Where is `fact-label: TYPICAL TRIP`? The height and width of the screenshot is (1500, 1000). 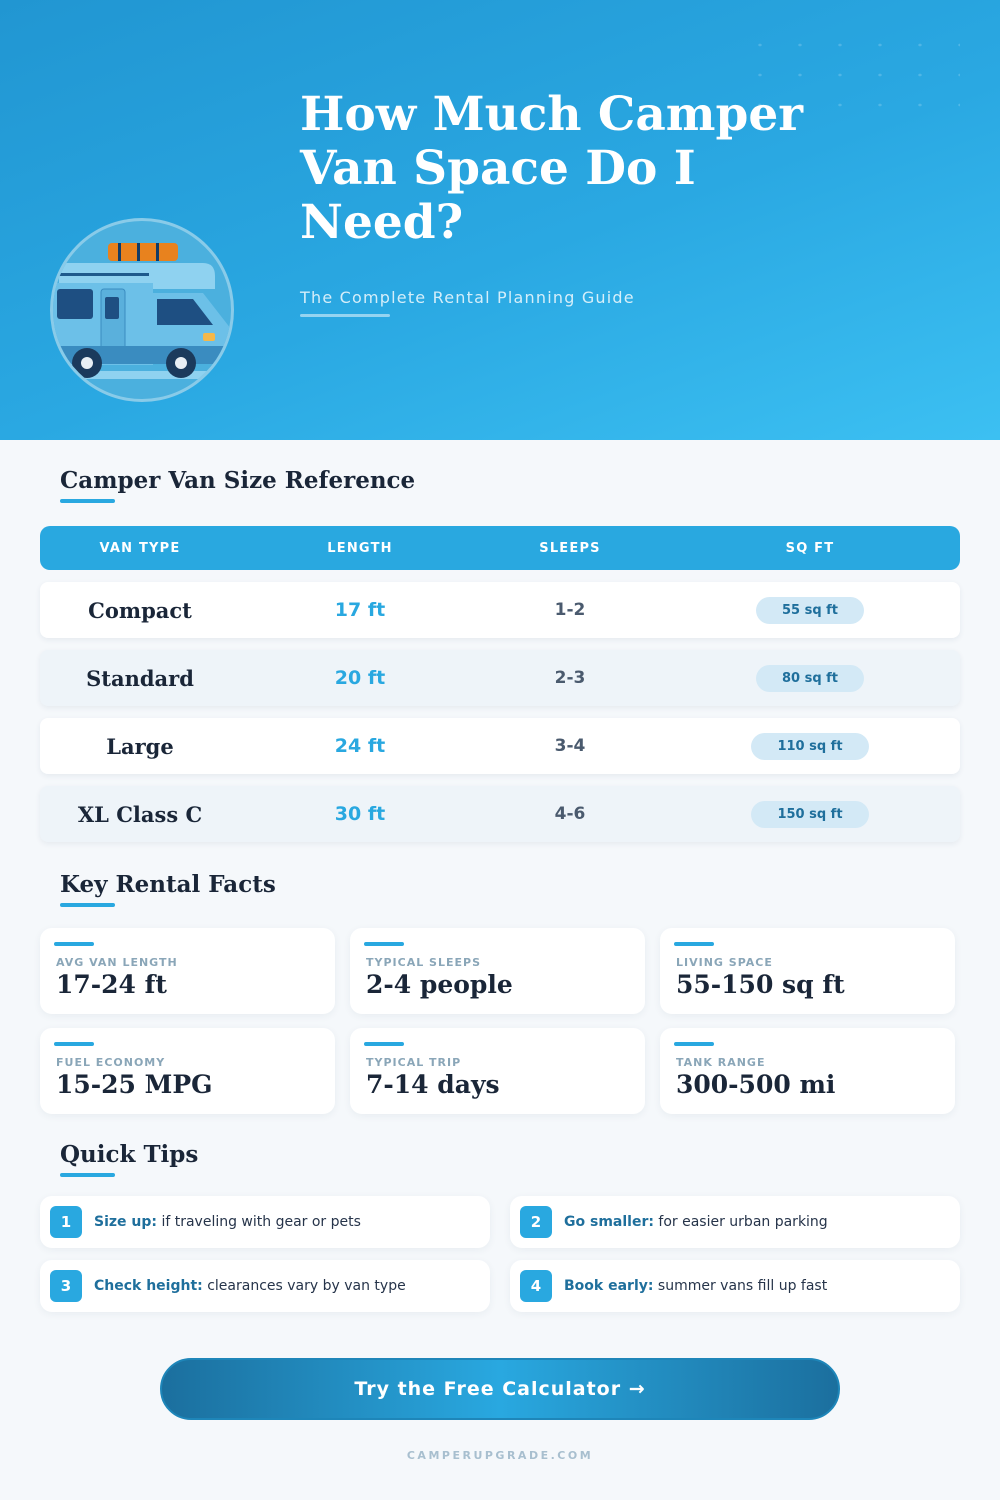
fact-label: TYPICAL TRIP is located at coordinates (414, 1062).